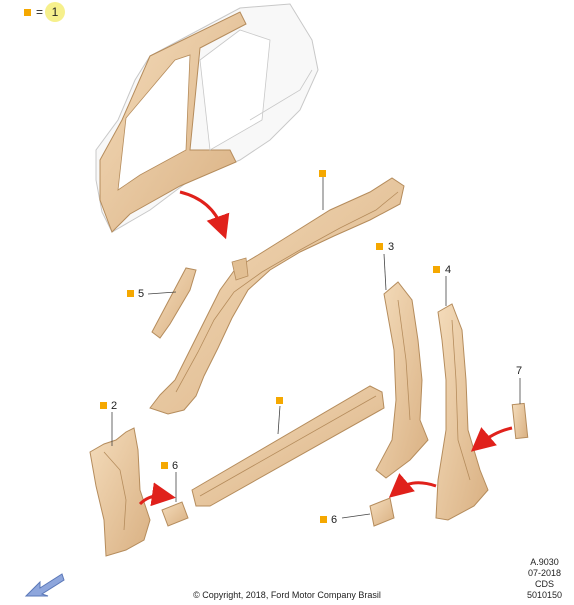 The width and height of the screenshot is (574, 605). I want to click on diagram-date: 07-2018, so click(544, 573).